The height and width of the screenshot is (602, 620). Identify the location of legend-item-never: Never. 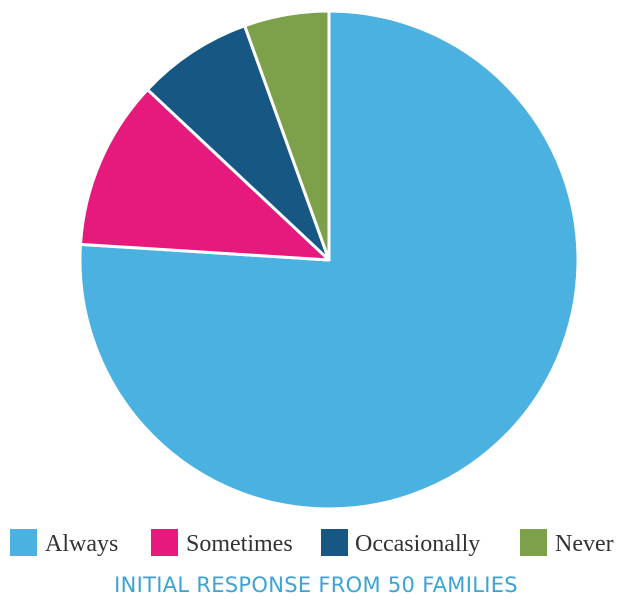
(567, 543).